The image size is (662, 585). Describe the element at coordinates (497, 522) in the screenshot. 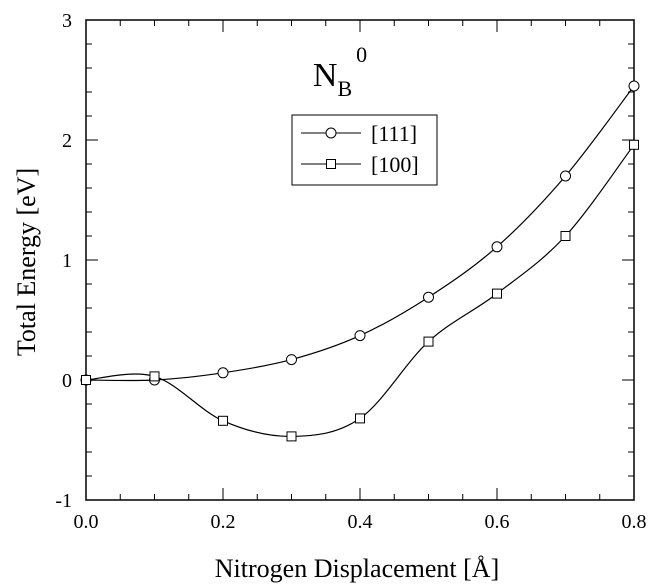

I see `x-tick-label: 0.6` at that location.